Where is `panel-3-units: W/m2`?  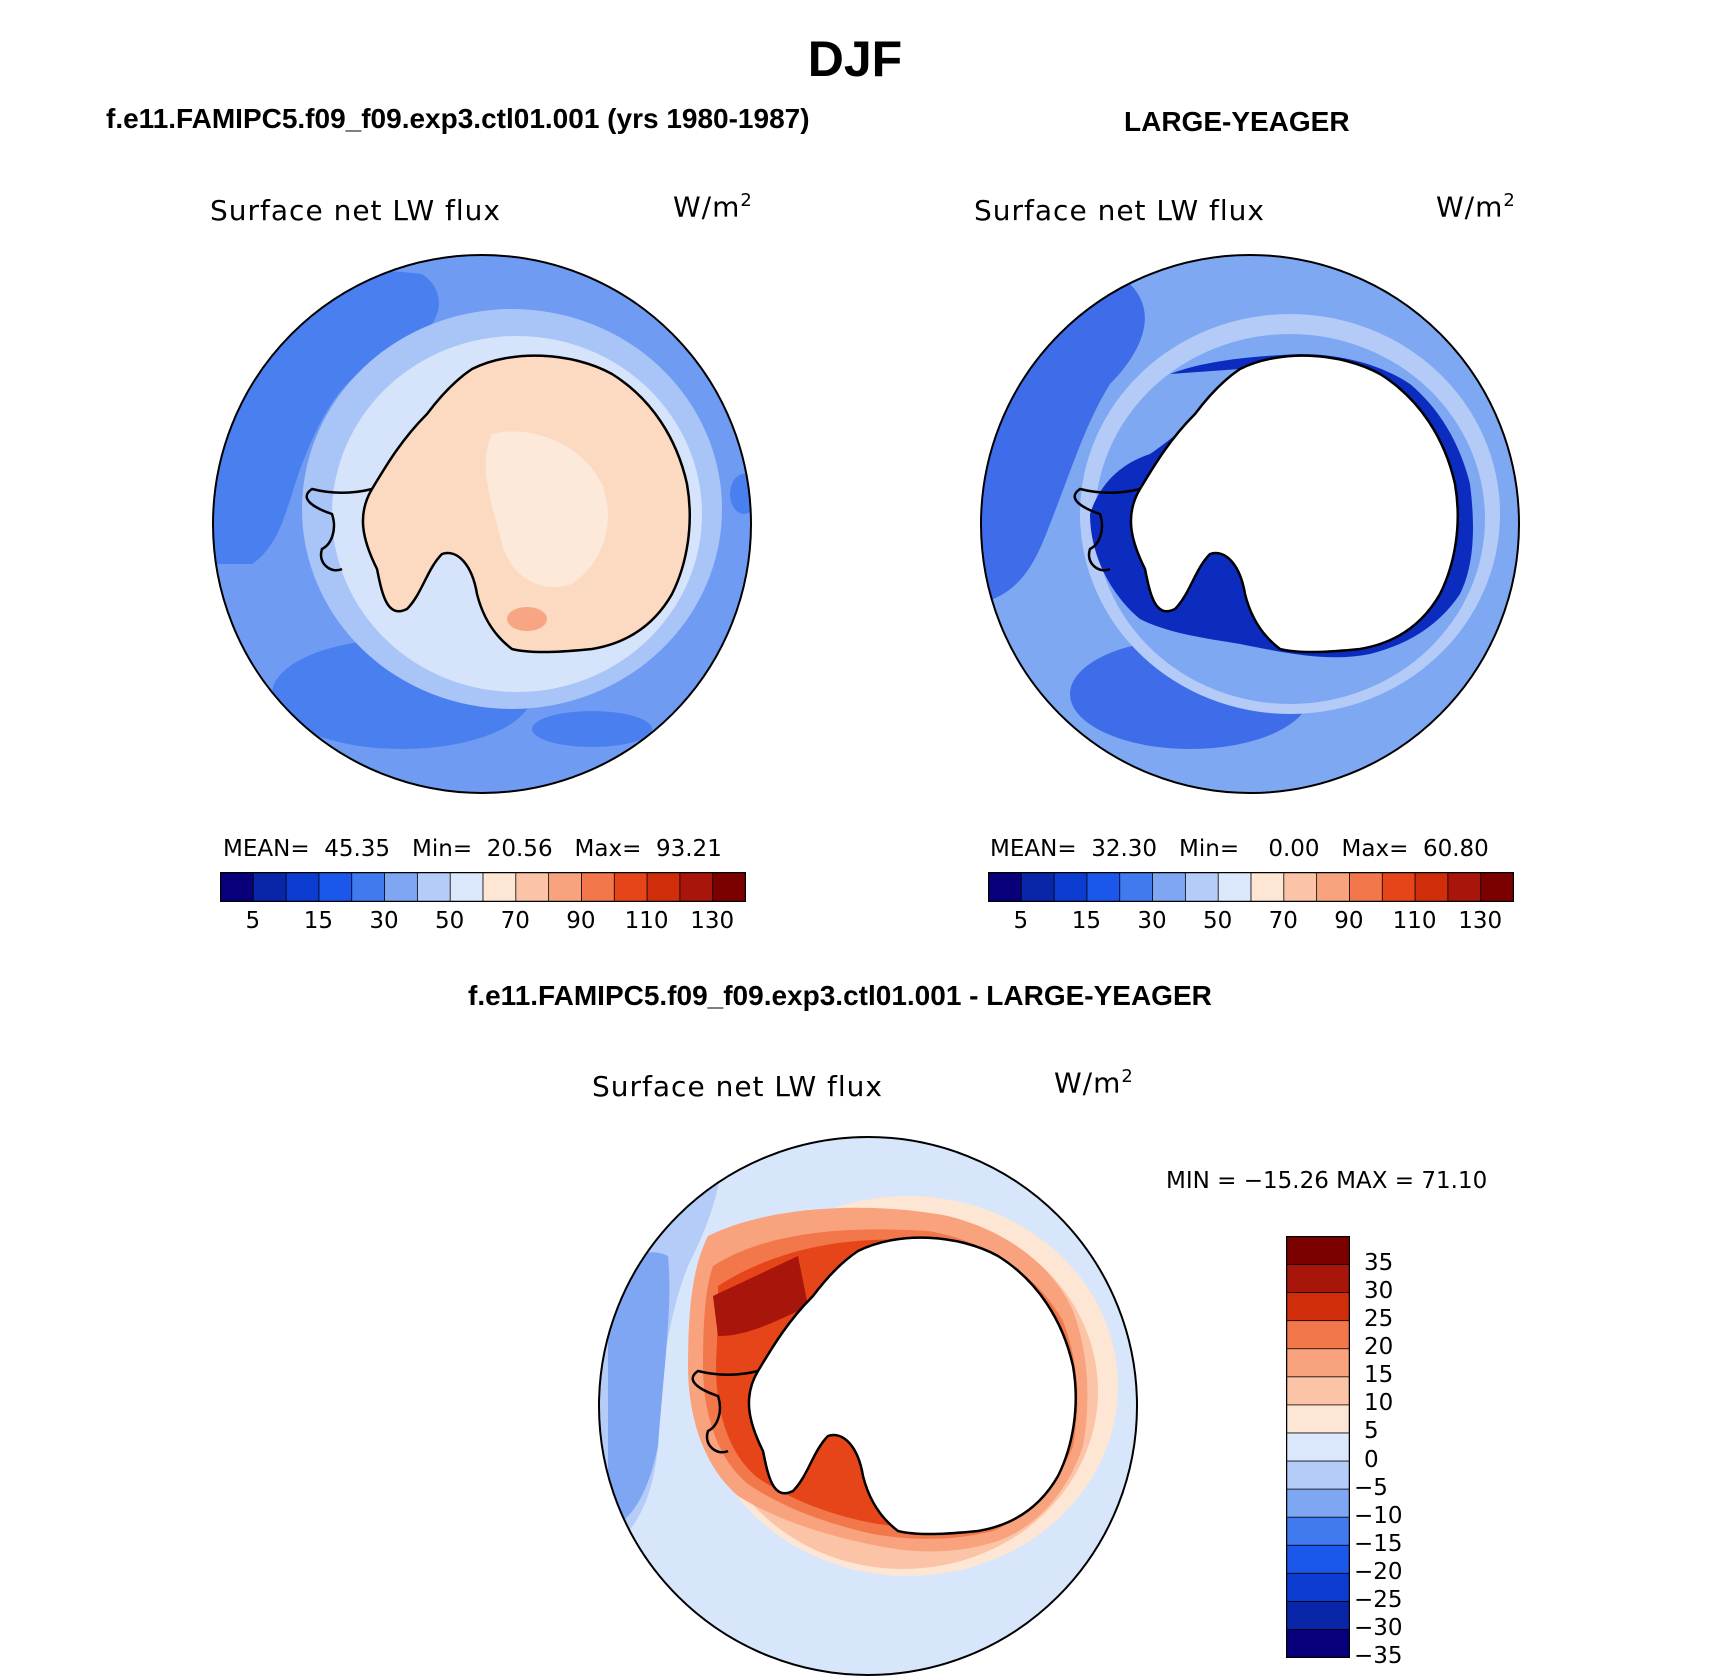
panel-3-units: W/m2 is located at coordinates (1094, 1083).